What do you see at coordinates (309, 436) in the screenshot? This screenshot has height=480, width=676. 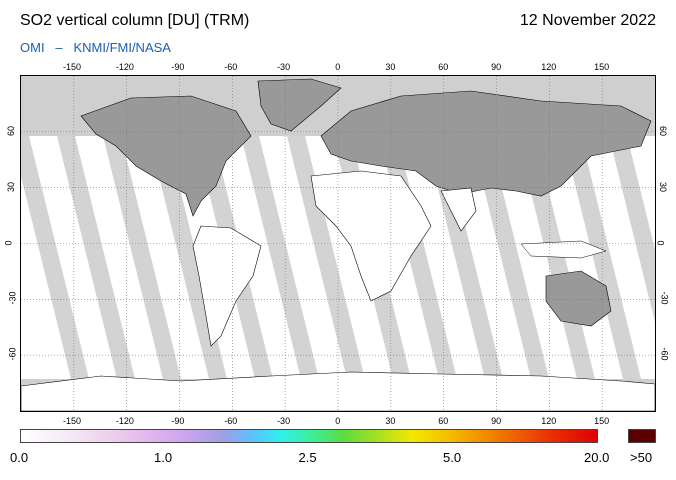 I see `so2-colorbar` at bounding box center [309, 436].